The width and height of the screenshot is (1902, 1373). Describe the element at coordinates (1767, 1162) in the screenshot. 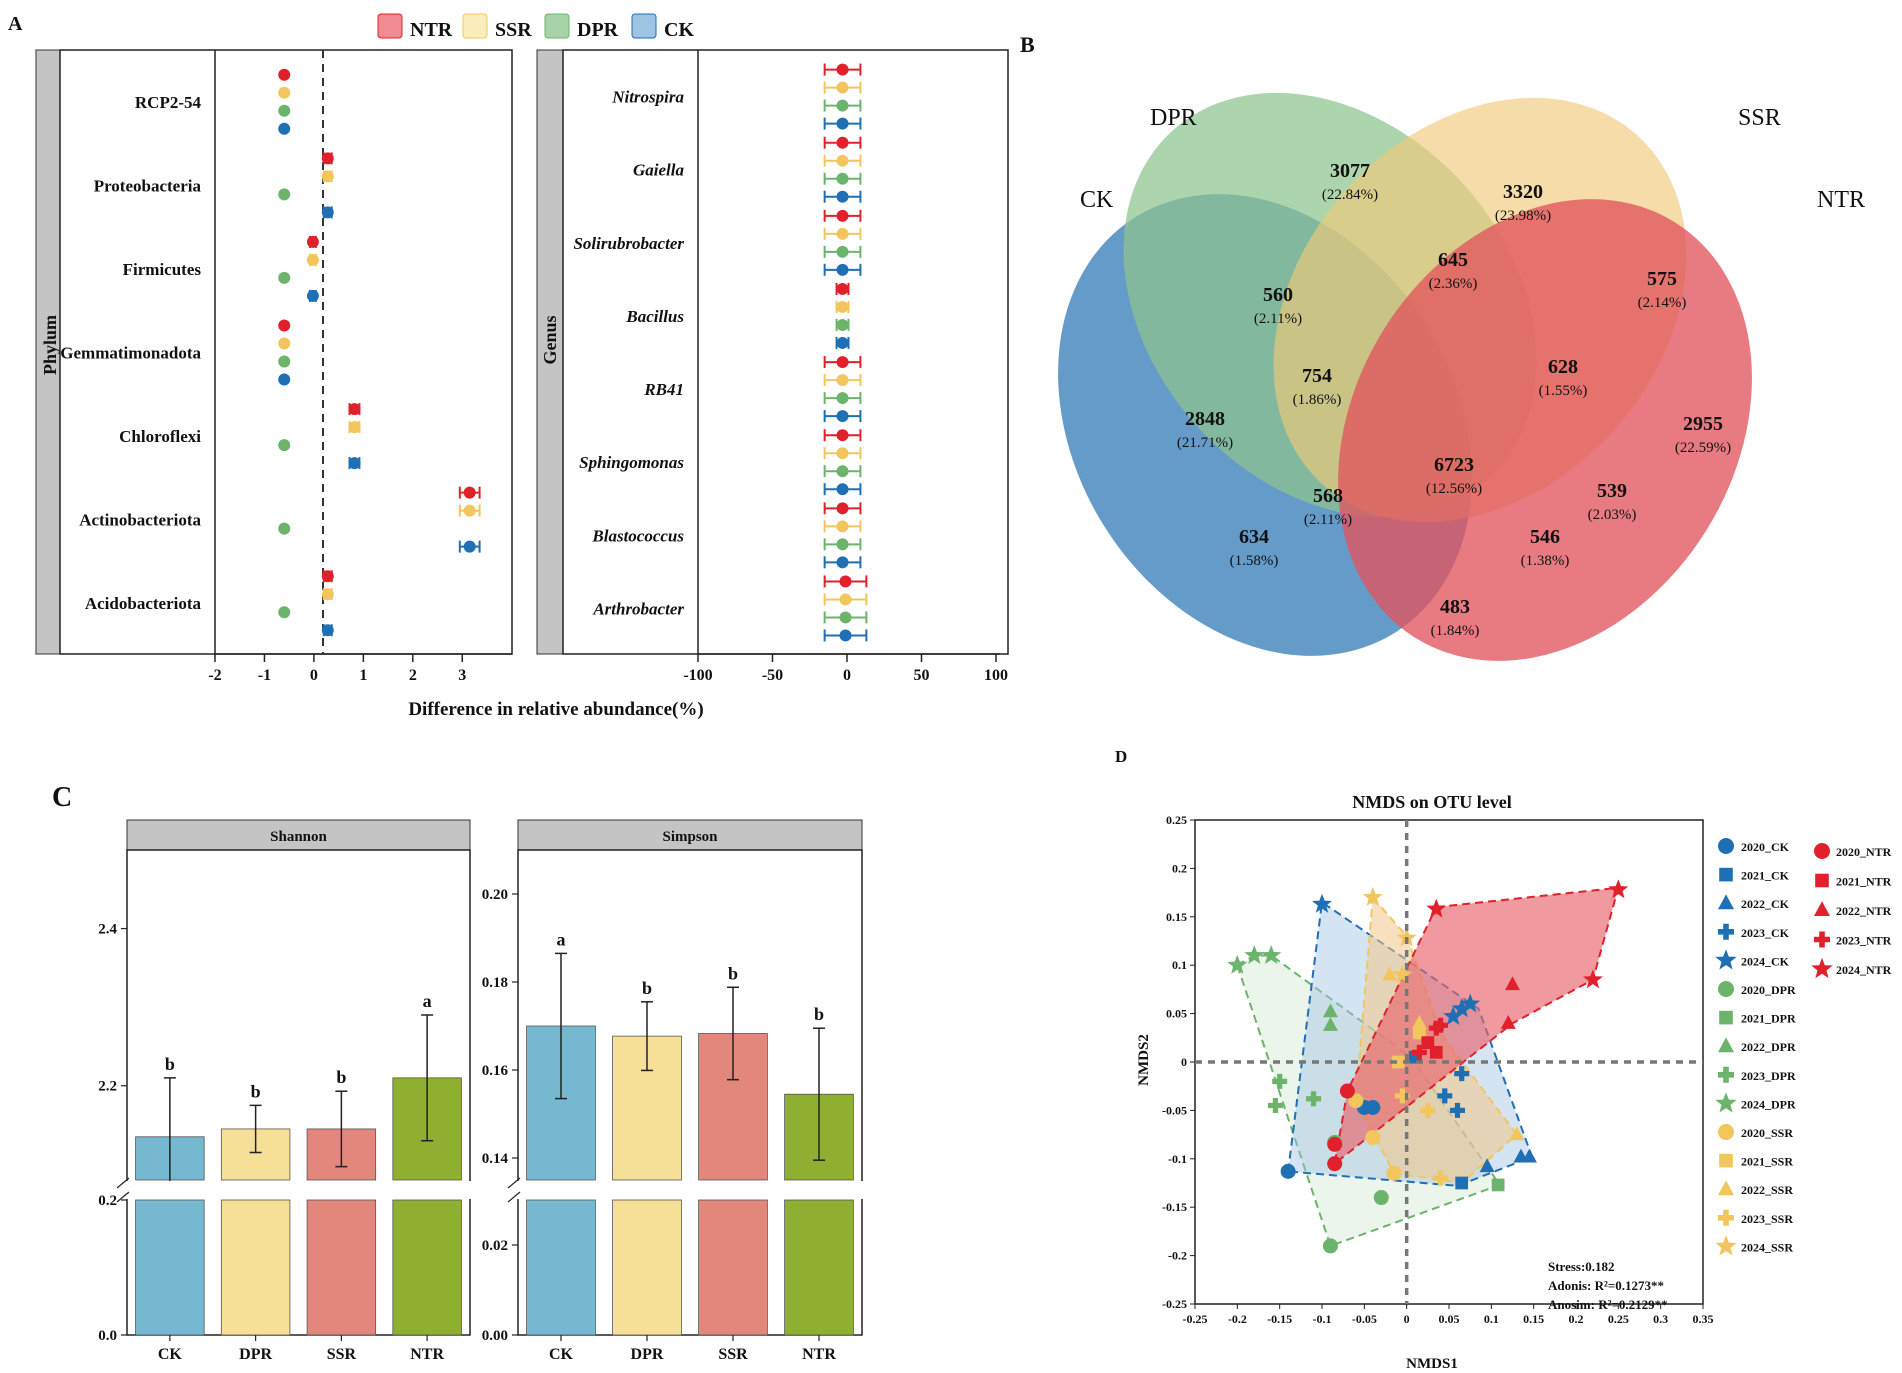

I see `nmds-legend-label: 2021_SSR` at that location.